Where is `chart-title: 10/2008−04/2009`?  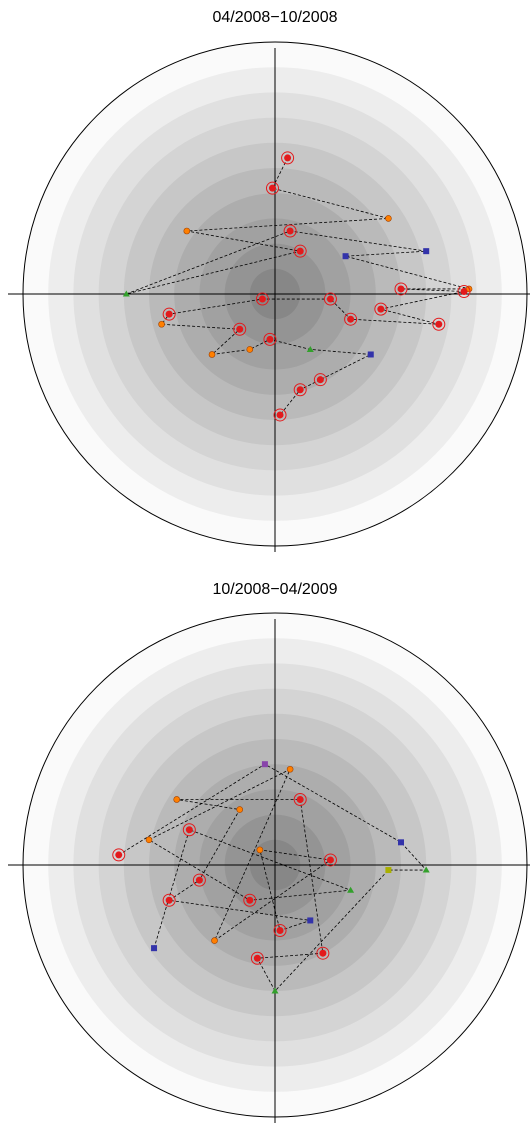
chart-title: 10/2008−04/2009 is located at coordinates (274, 589).